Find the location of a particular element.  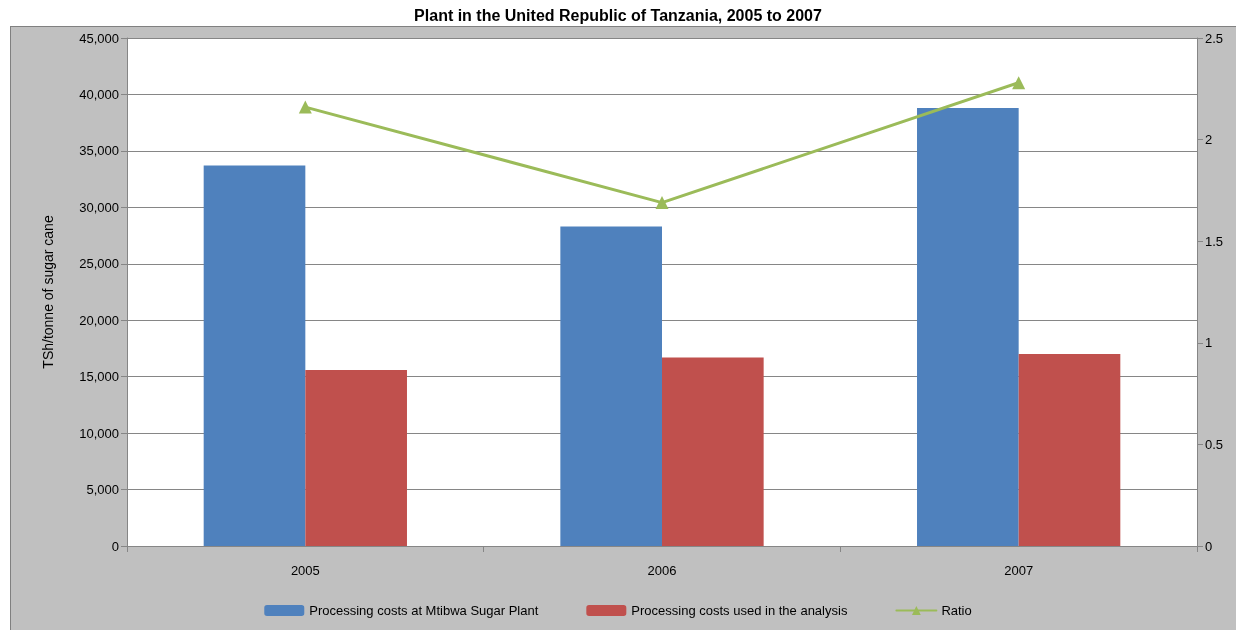

x-tick-label: 2005 is located at coordinates (305, 570).